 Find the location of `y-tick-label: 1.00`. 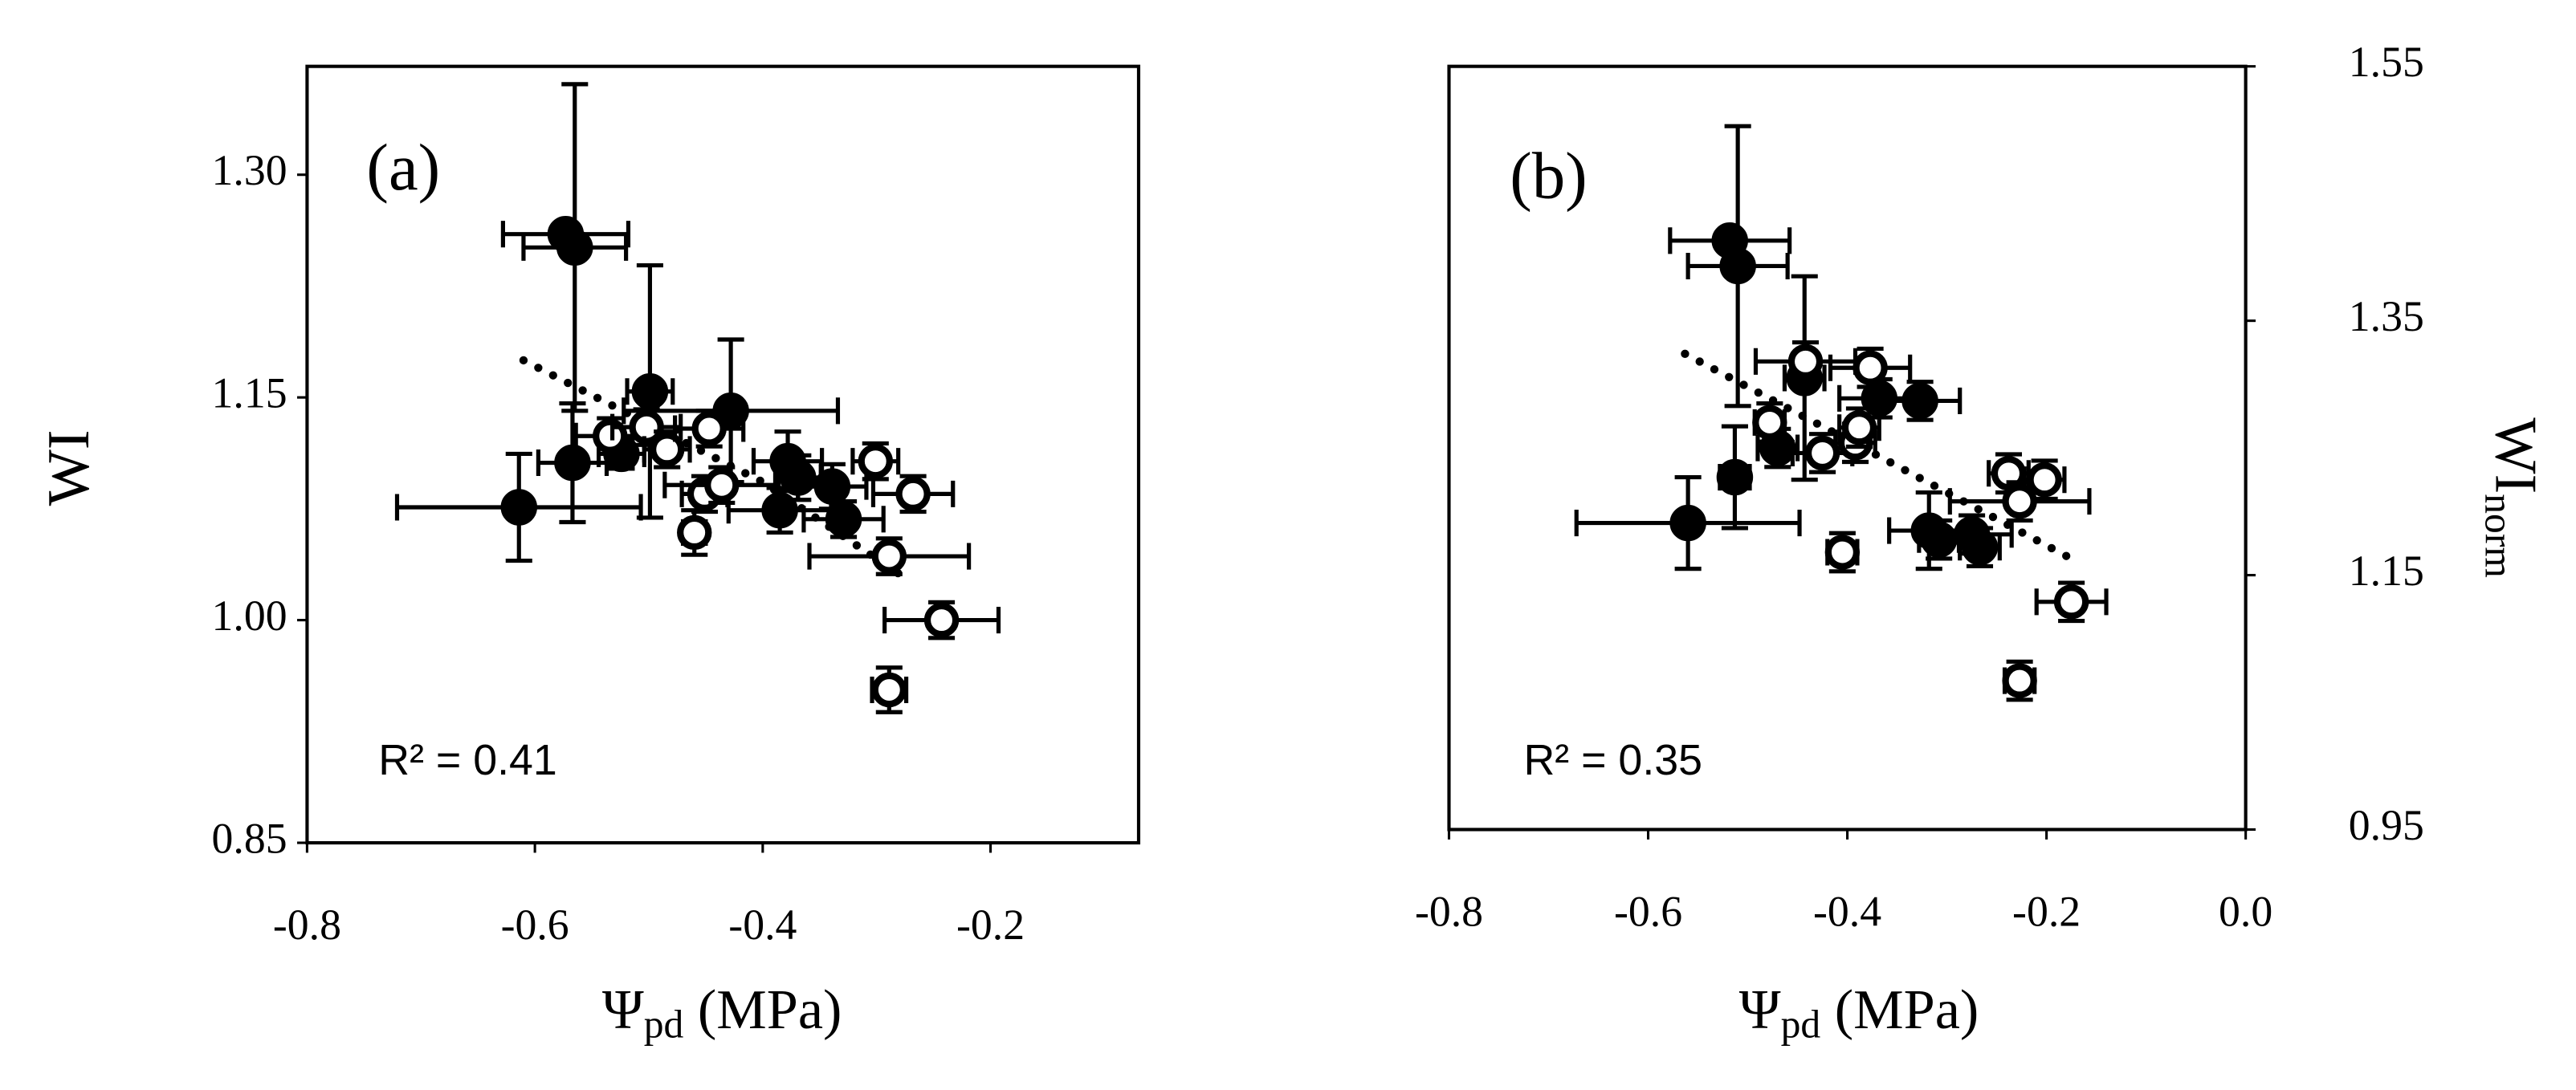

y-tick-label: 1.00 is located at coordinates (249, 616).